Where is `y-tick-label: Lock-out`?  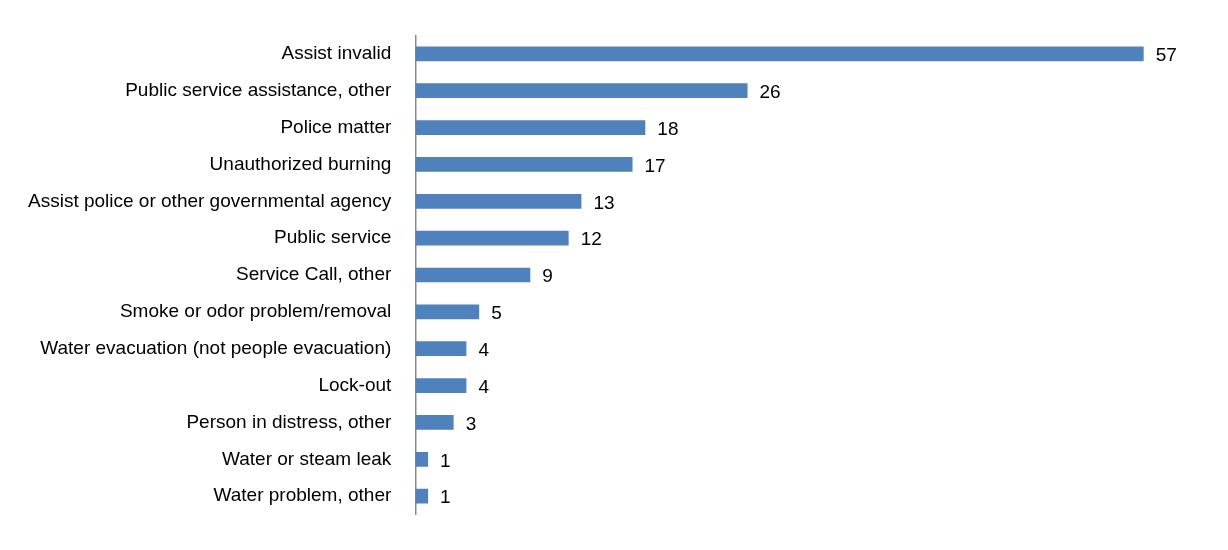
y-tick-label: Lock-out is located at coordinates (355, 384).